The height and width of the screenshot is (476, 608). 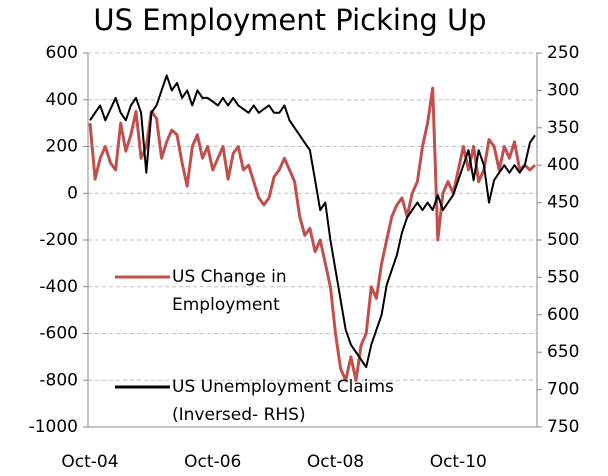 What do you see at coordinates (563, 427) in the screenshot?
I see `y2-tick-label: 750` at bounding box center [563, 427].